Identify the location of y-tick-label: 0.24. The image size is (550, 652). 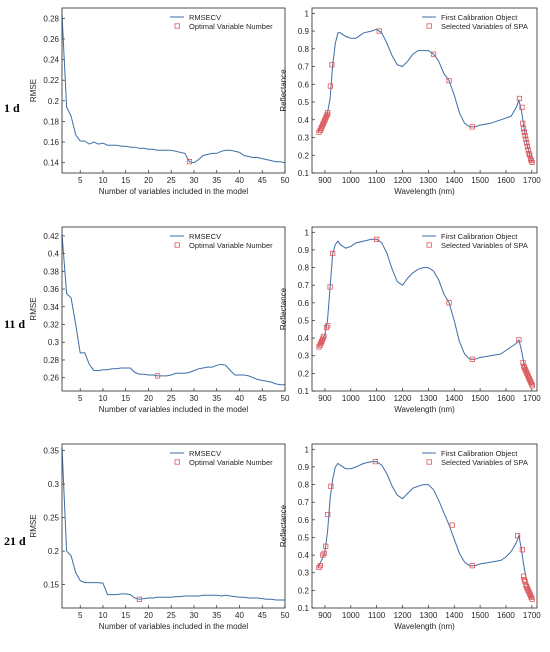
(51, 60).